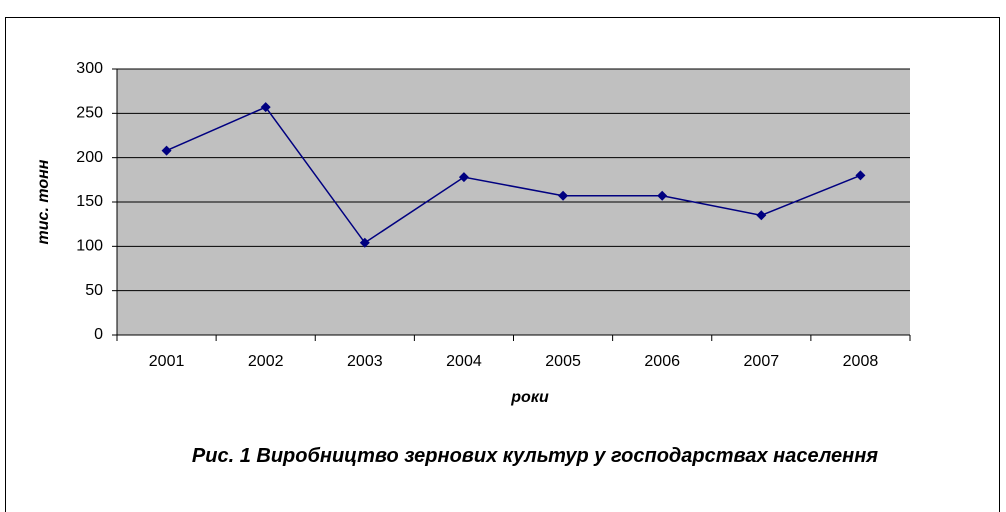 This screenshot has height=512, width=1006. What do you see at coordinates (529, 397) in the screenshot?
I see `x-axis-label: роки` at bounding box center [529, 397].